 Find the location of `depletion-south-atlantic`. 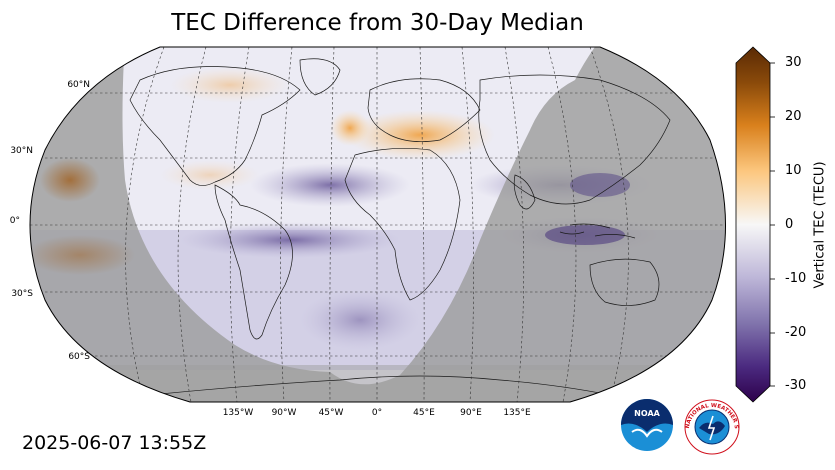

depletion-south-atlantic is located at coordinates (360, 320).